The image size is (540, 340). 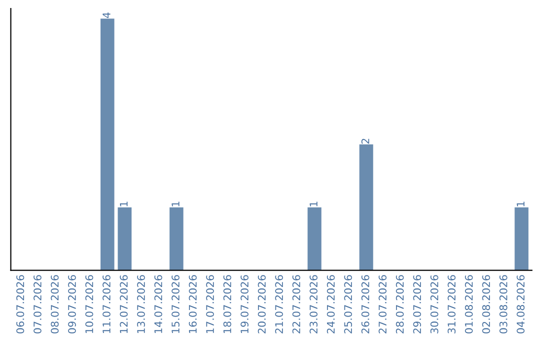 What do you see at coordinates (296, 304) in the screenshot?
I see `x-tick-label: 22.07.2026` at bounding box center [296, 304].